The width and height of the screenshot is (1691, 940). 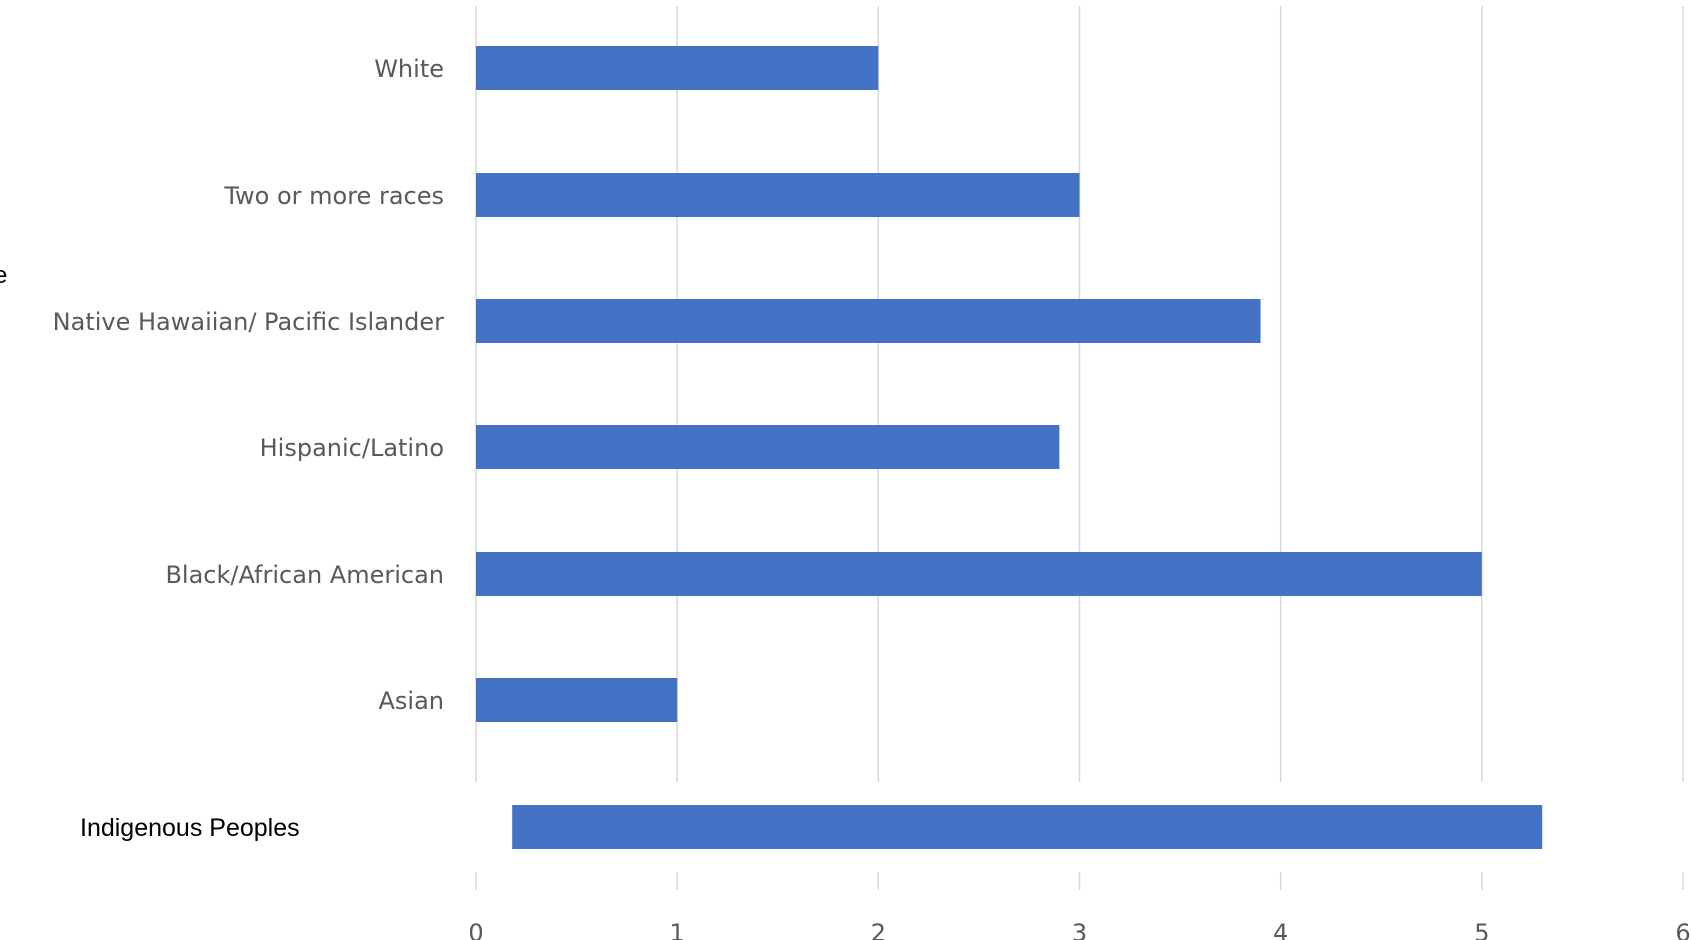 What do you see at coordinates (333, 196) in the screenshot?
I see `category-label: Two or more races` at bounding box center [333, 196].